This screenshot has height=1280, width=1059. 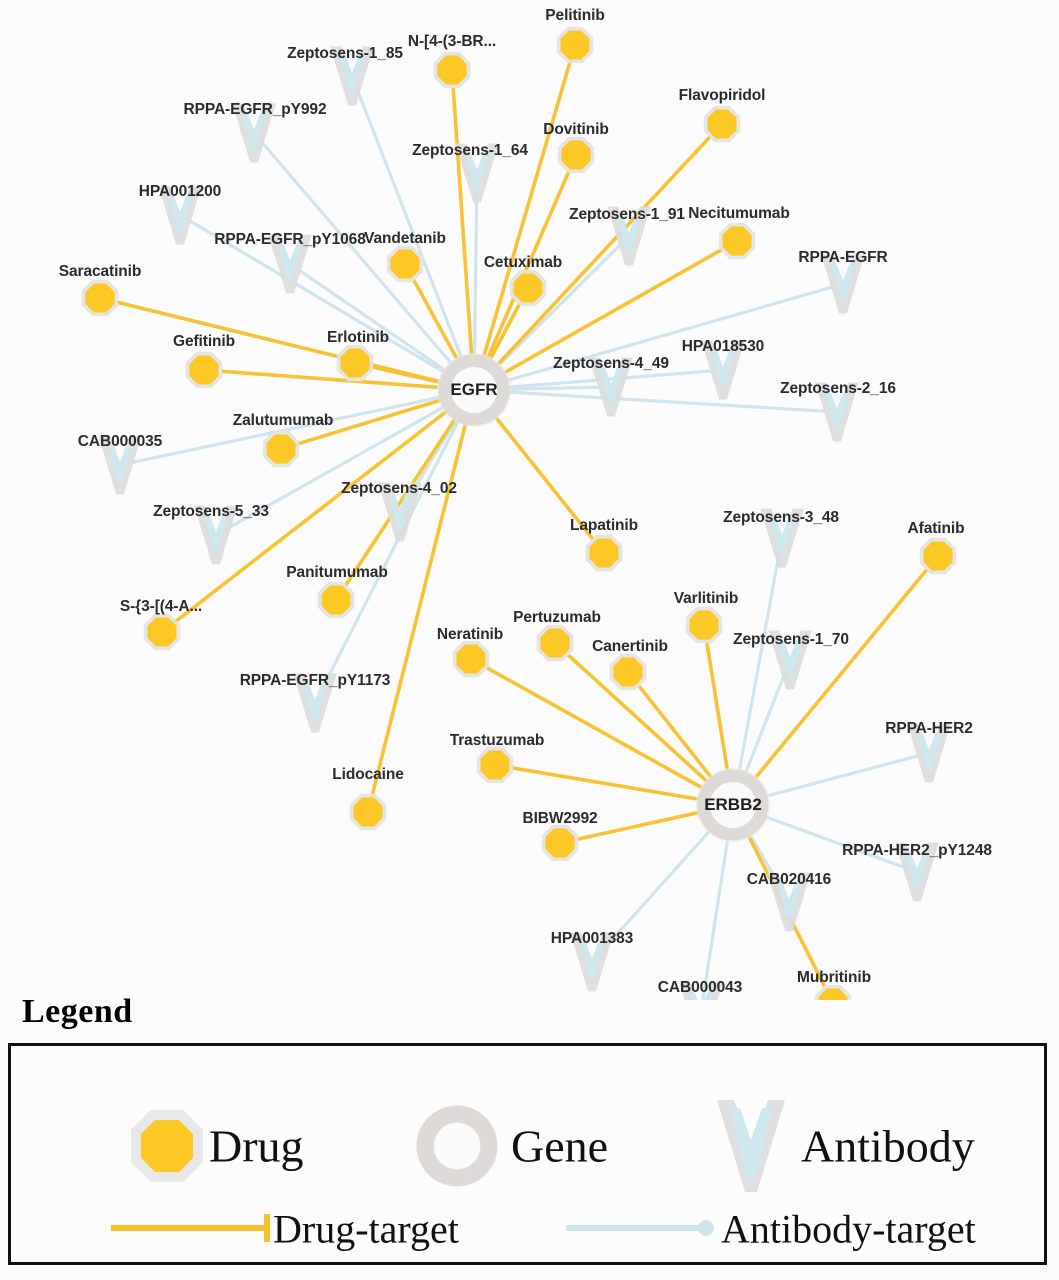 I want to click on legend-gene-icon, so click(x=457, y=1146).